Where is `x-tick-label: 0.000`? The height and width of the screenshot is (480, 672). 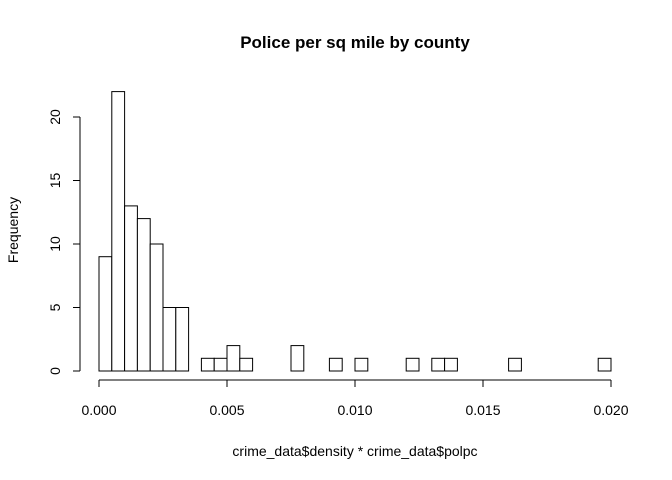
x-tick-label: 0.000 is located at coordinates (98, 410).